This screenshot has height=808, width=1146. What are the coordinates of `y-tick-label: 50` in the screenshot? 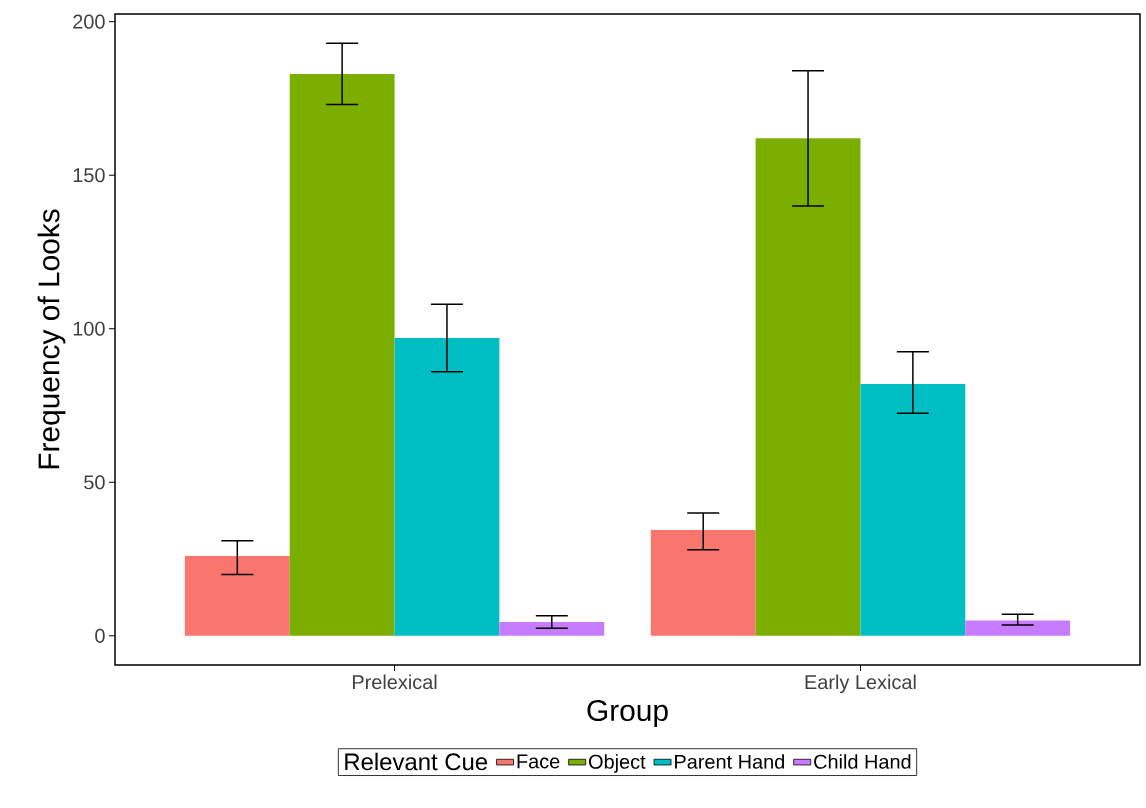 It's located at (94, 482).